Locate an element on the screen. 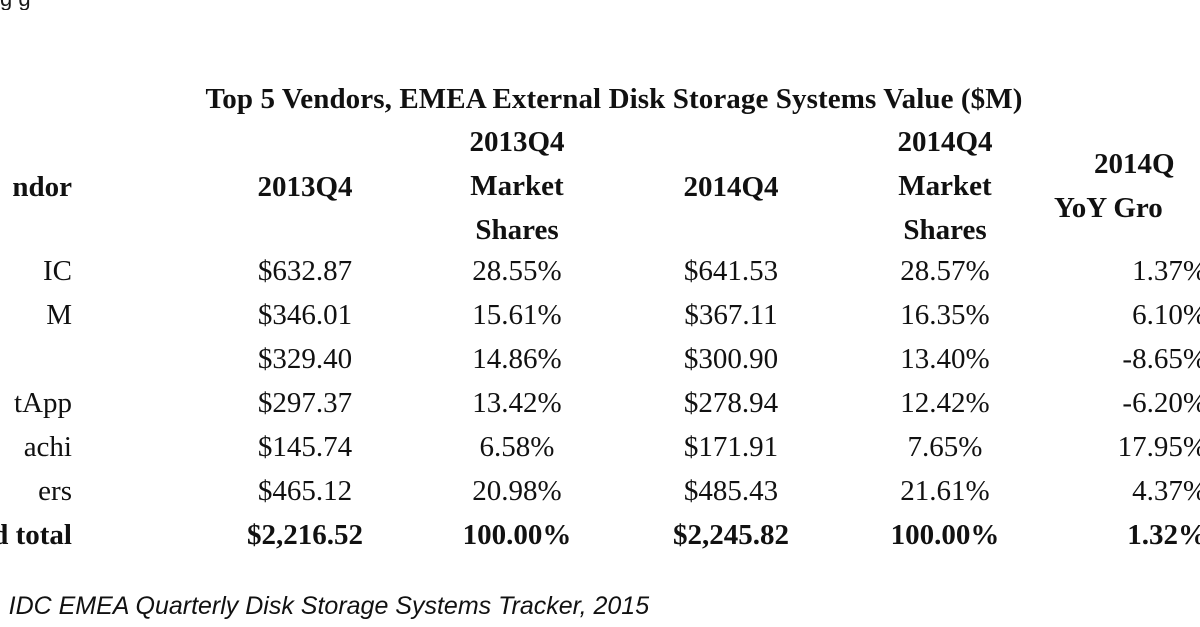 This screenshot has height=627, width=1200. header-2014q4-share-line2: Market is located at coordinates (945, 186).